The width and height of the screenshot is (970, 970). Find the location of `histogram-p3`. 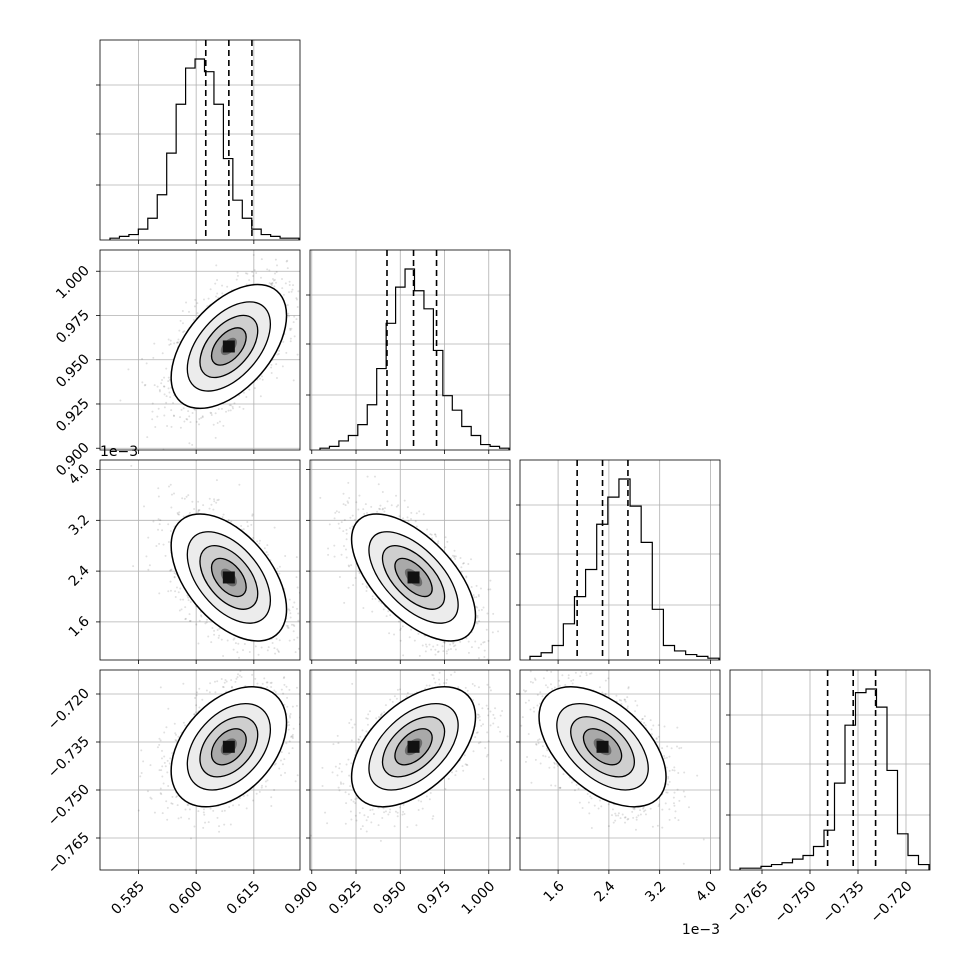

histogram-p3 is located at coordinates (624, 569).